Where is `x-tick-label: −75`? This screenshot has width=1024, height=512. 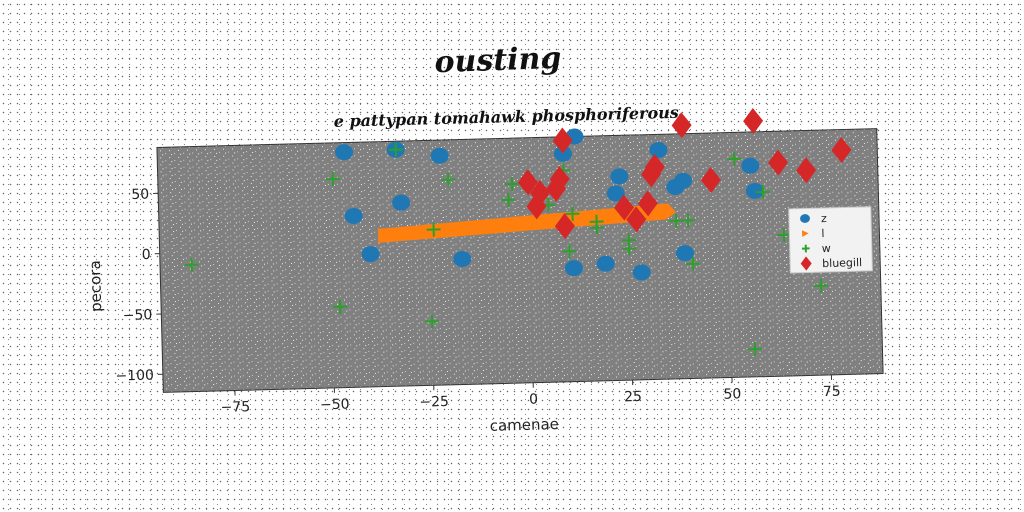 x-tick-label: −75 is located at coordinates (235, 407).